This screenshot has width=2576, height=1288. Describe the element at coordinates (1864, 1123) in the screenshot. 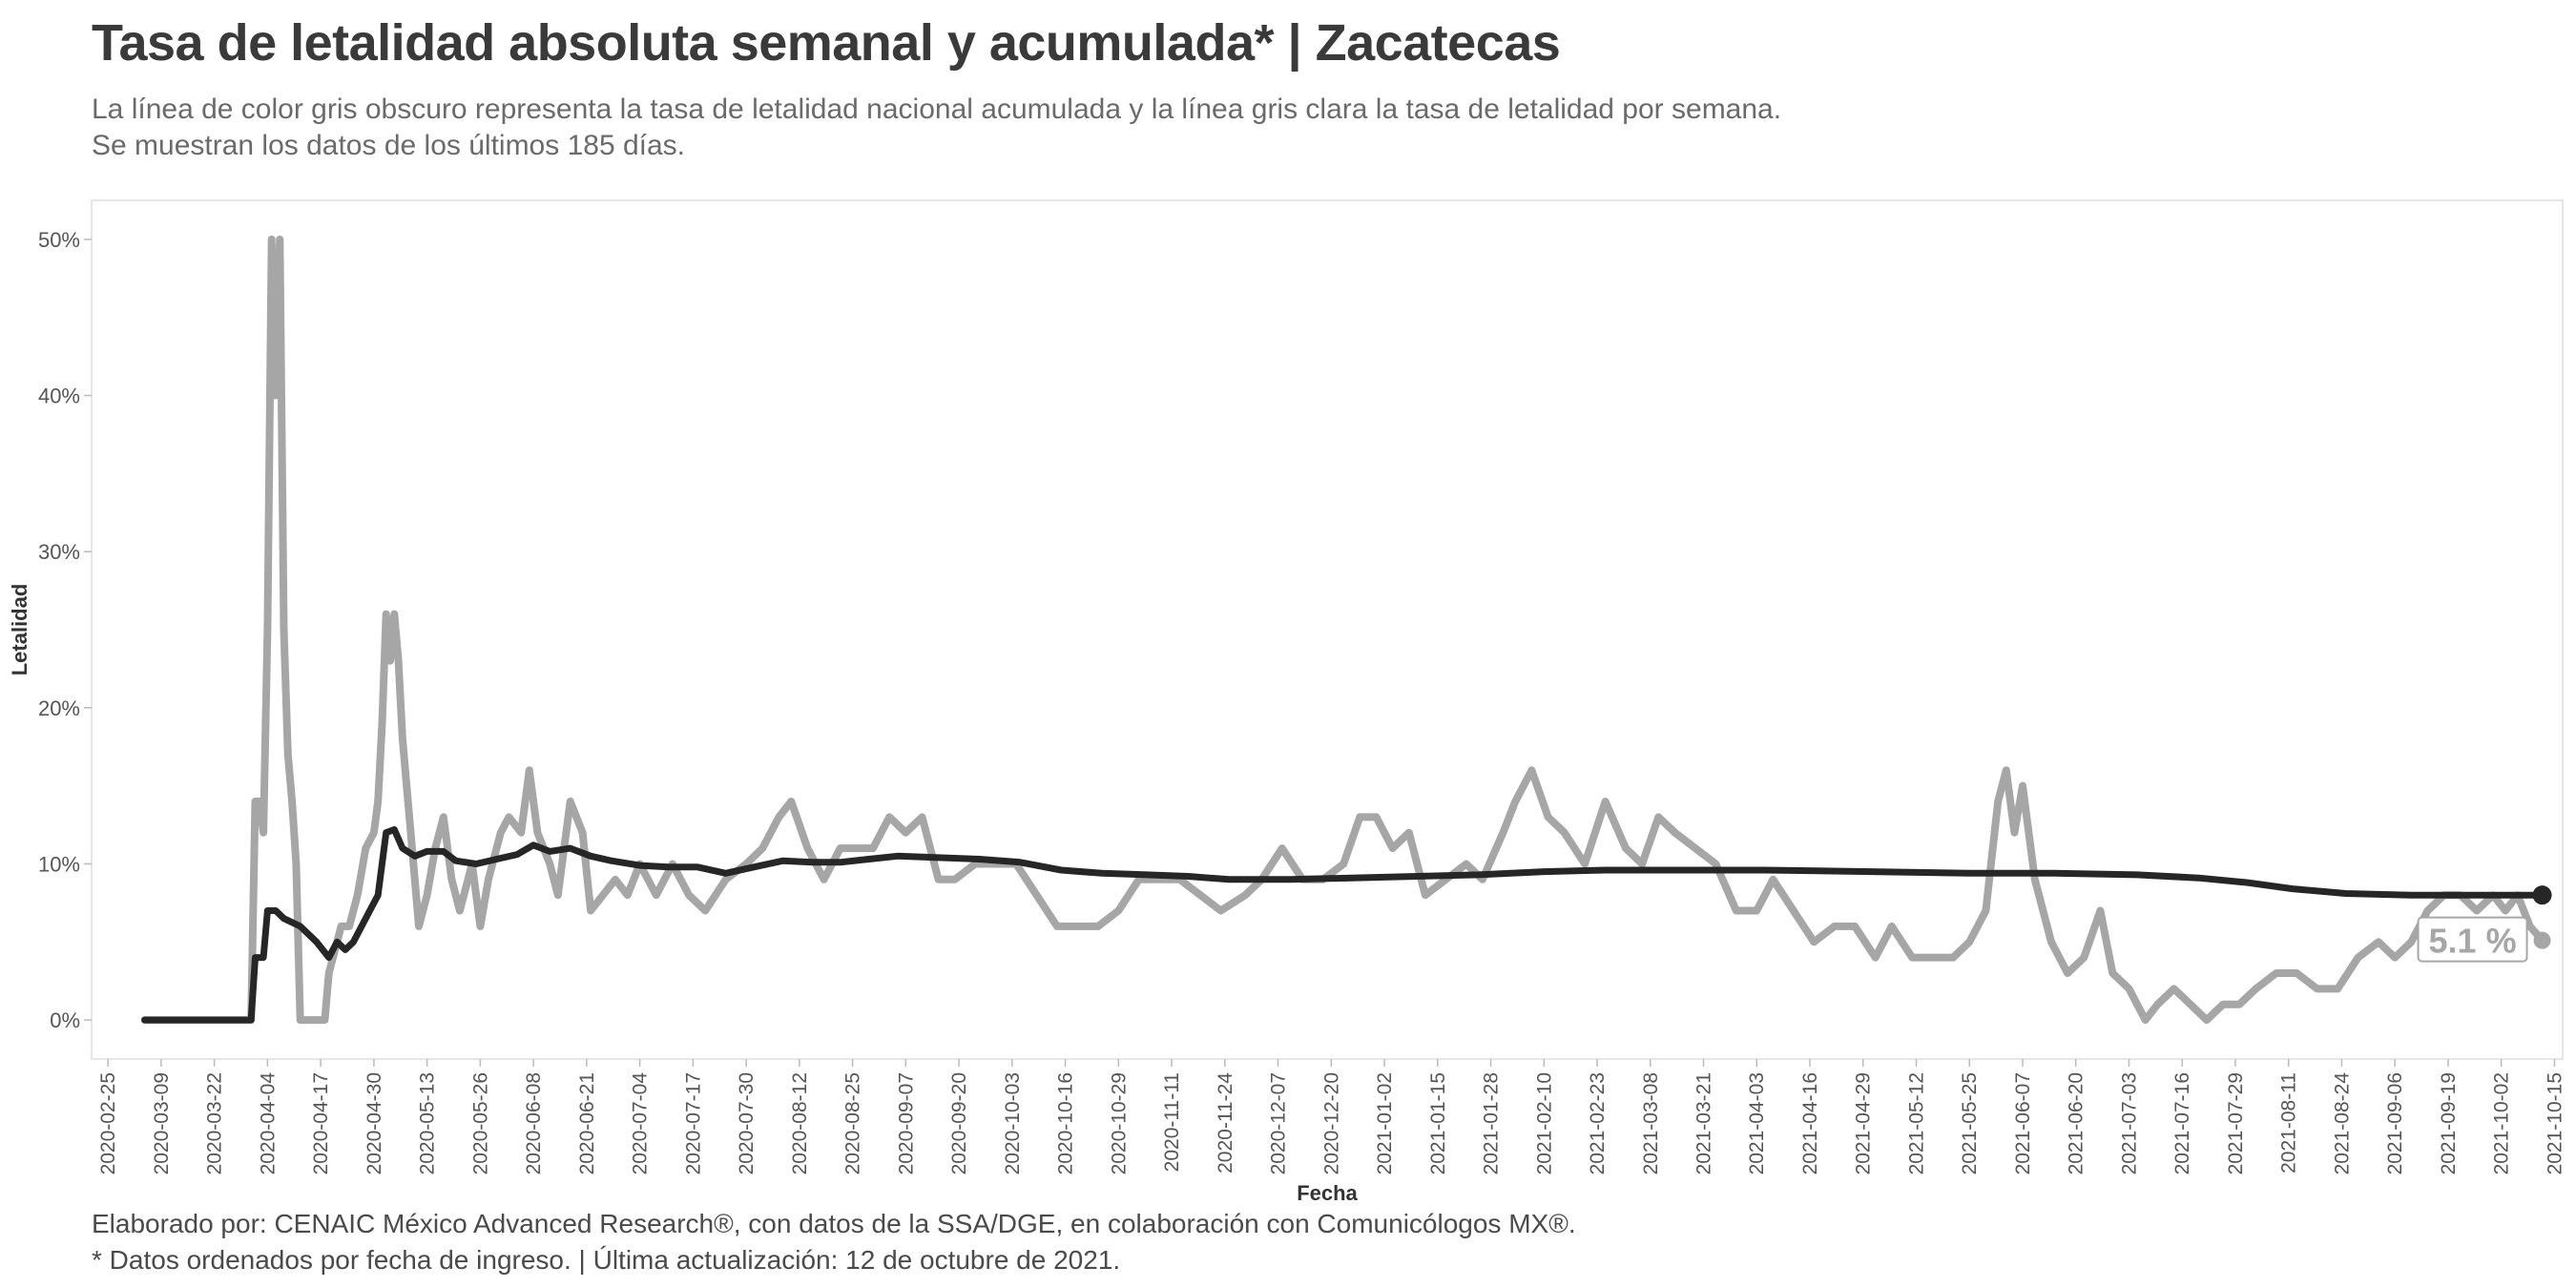

I see `x-tick-label: 2021-04-29` at that location.